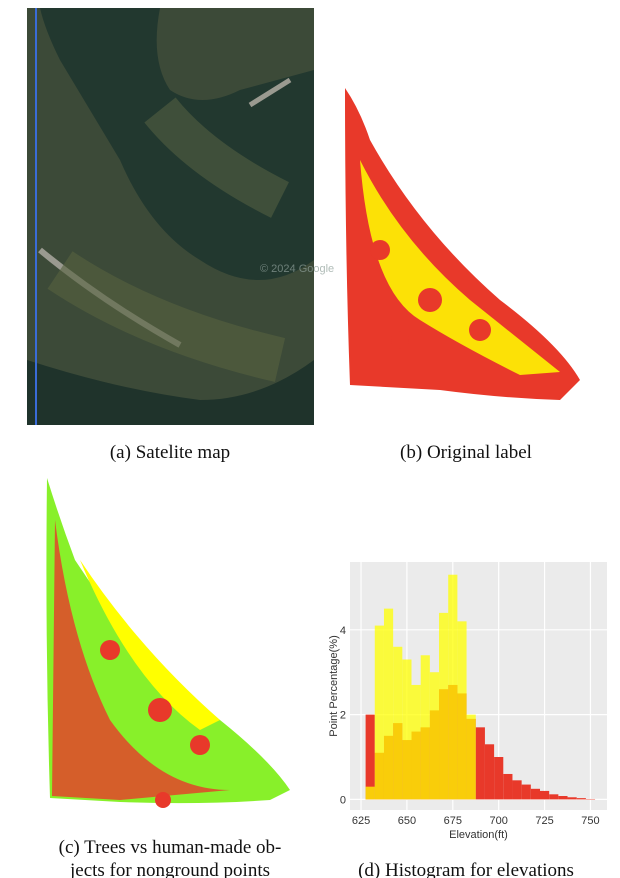 The image size is (620, 878). Describe the element at coordinates (297, 269) in the screenshot. I see `map-watermark: © 2024 Google` at that location.